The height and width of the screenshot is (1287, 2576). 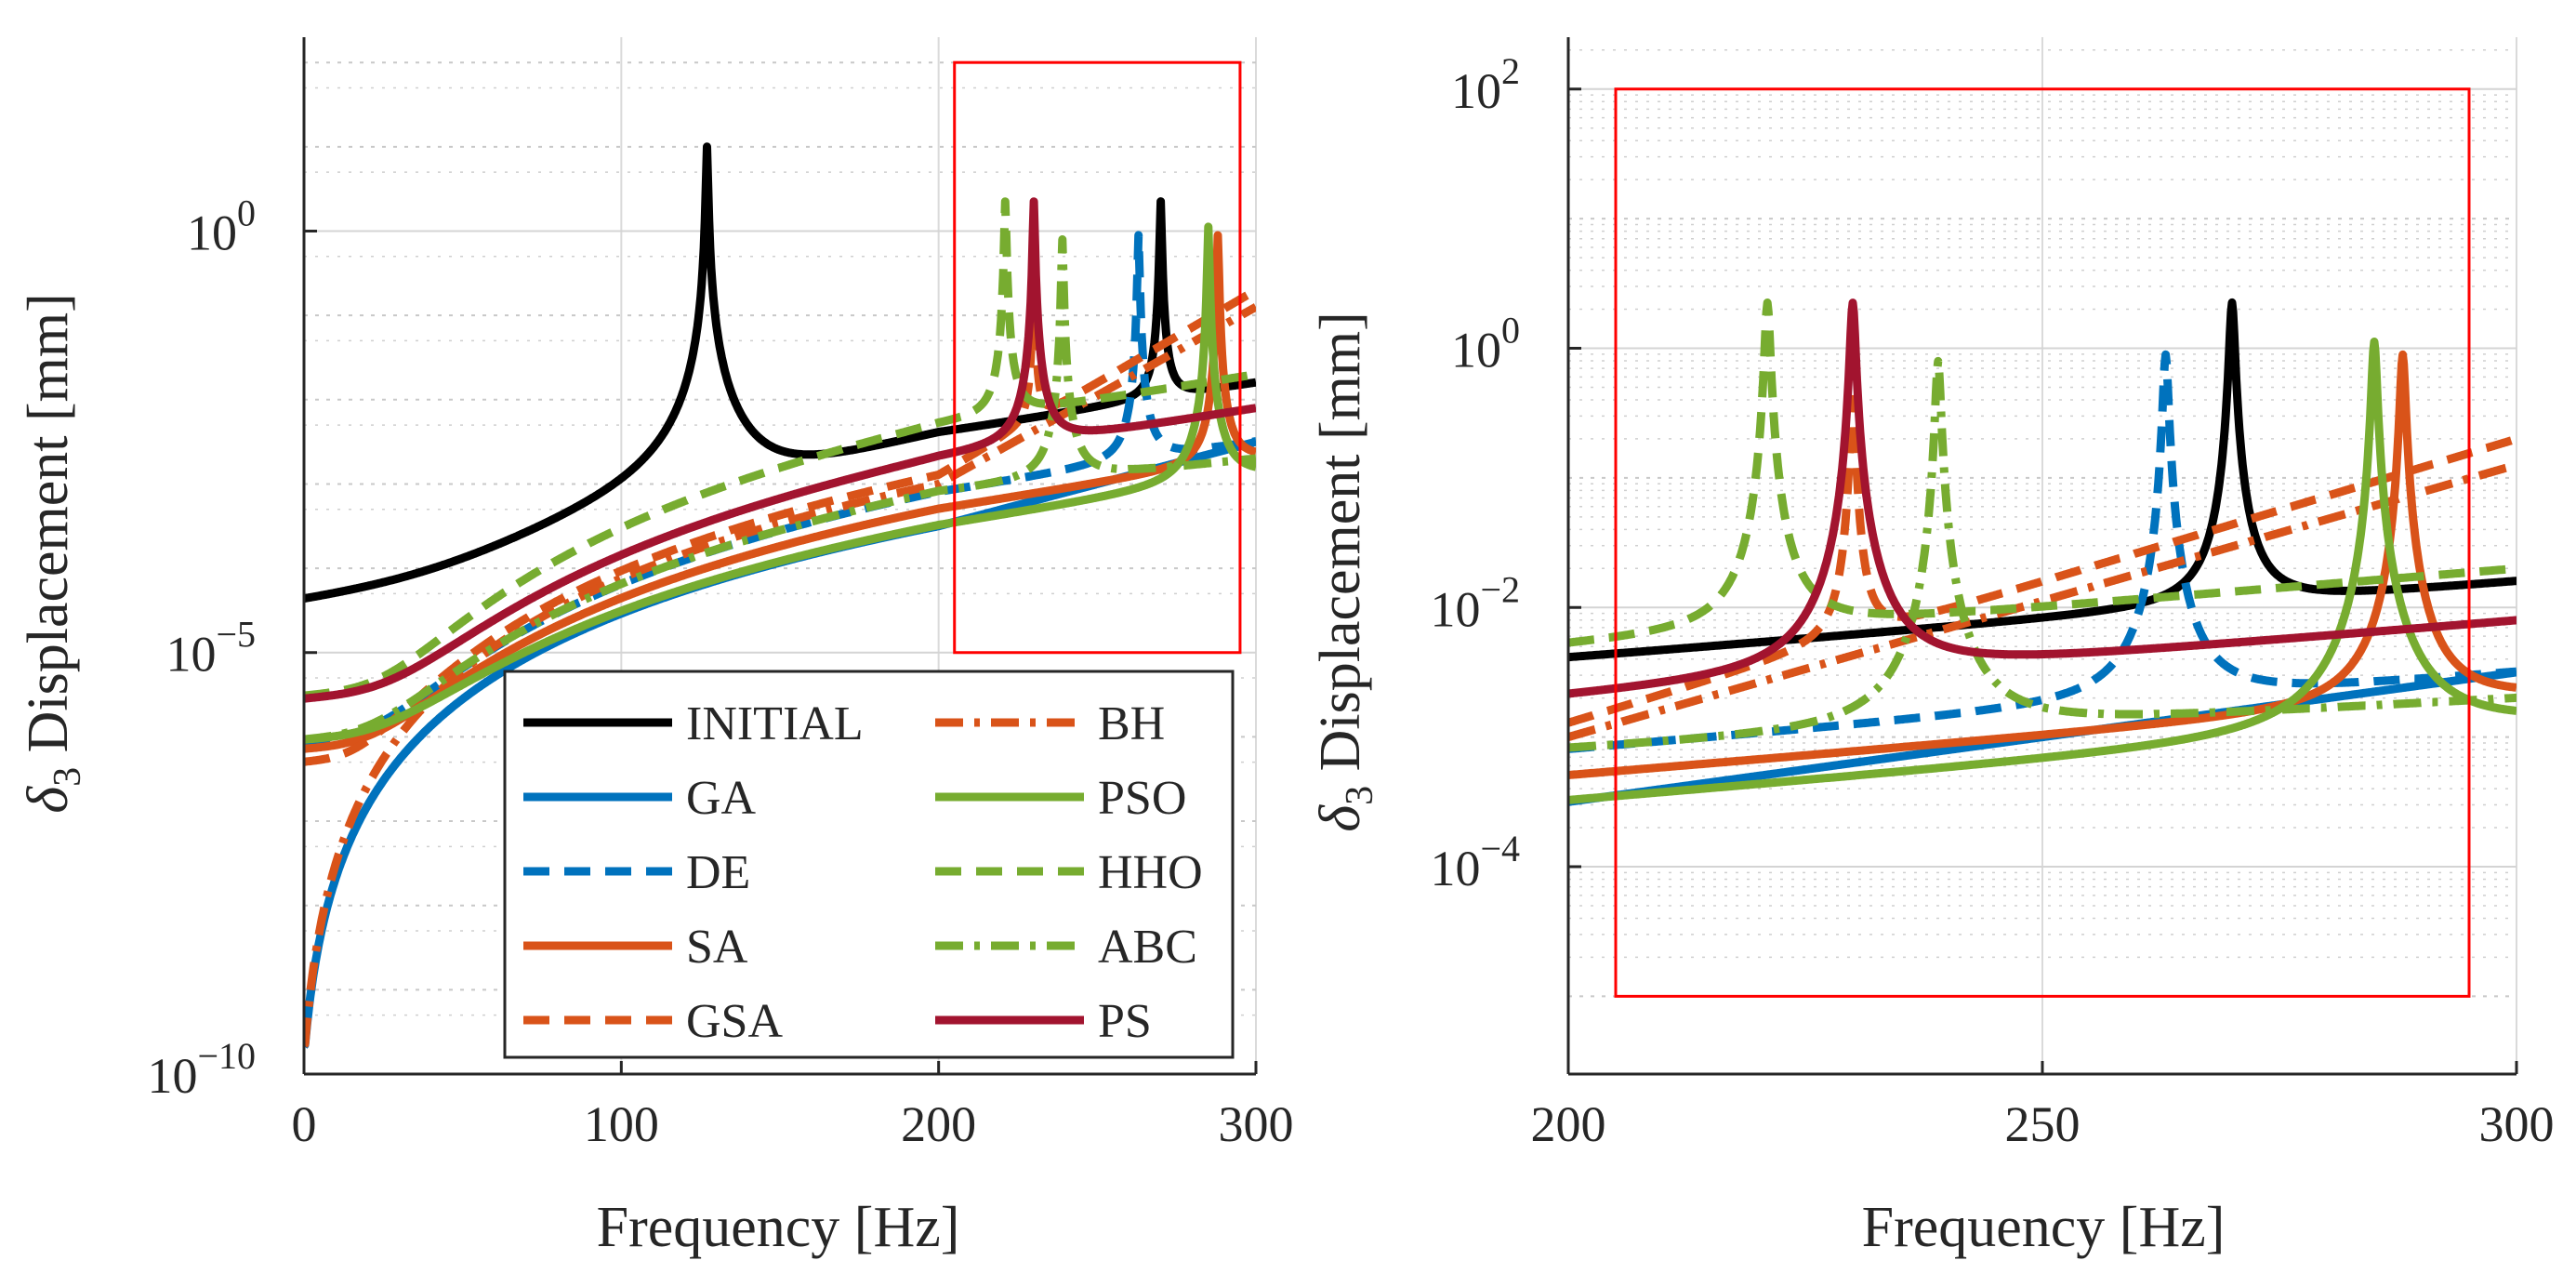 I want to click on x-tick-label: 0, so click(x=304, y=1124).